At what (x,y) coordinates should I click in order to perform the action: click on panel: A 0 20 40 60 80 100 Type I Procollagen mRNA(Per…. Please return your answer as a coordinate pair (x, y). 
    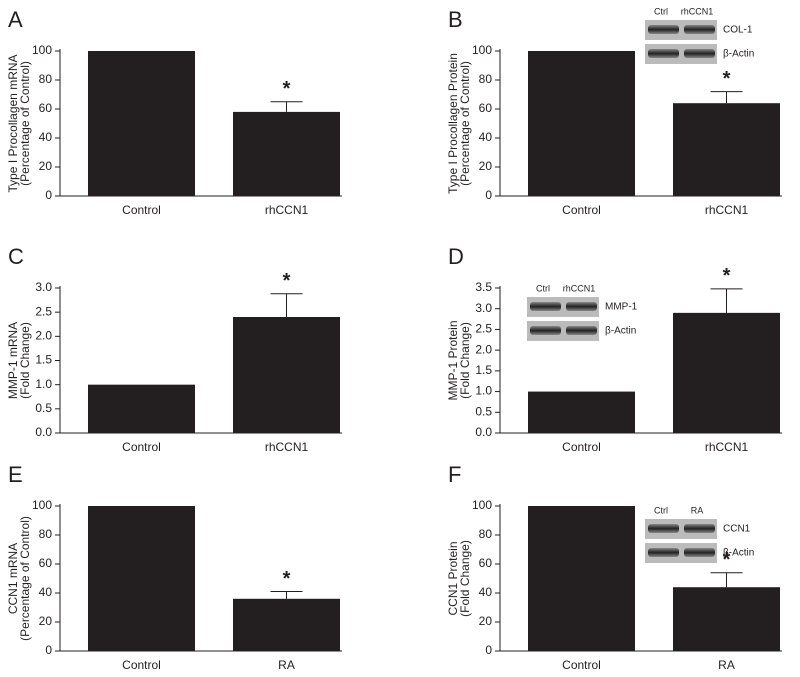
    Looking at the image, I should click on (174, 112).